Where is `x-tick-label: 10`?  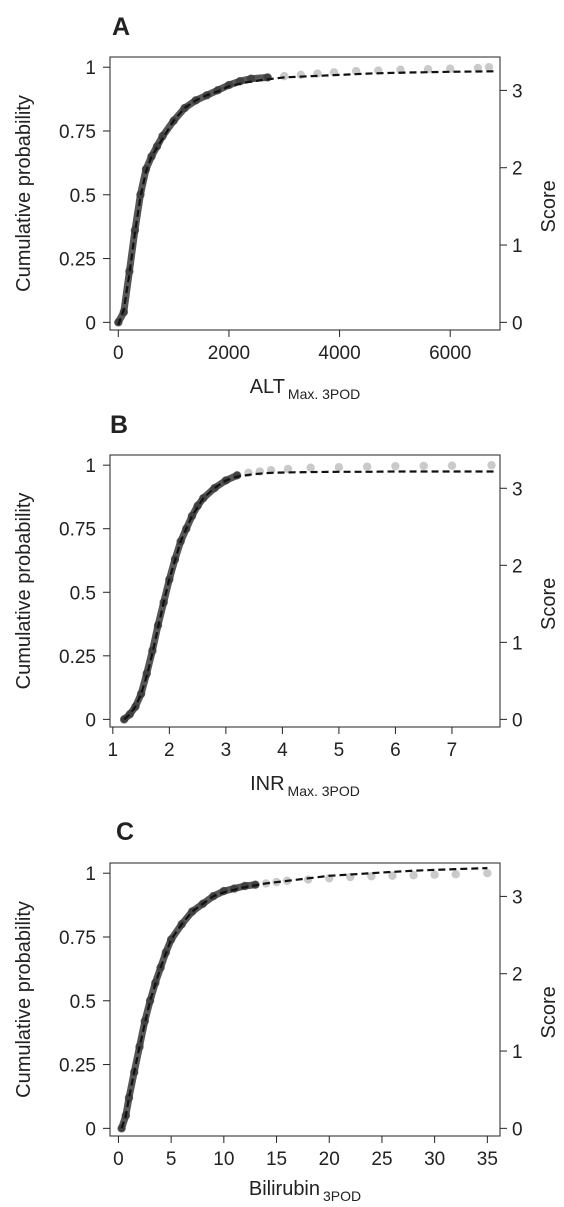
x-tick-label: 10 is located at coordinates (223, 1159).